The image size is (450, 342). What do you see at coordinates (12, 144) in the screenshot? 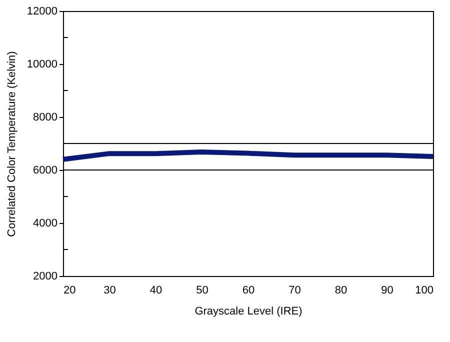
I see `y-axis-title: Correlated Color Temperature (Kelvin)` at bounding box center [12, 144].